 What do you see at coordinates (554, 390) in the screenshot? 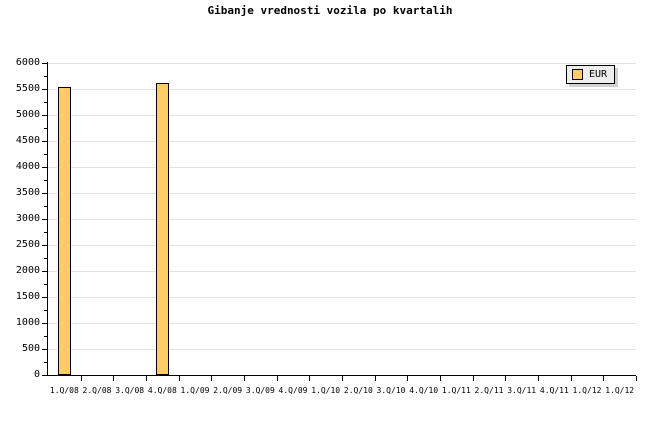
I see `x-axis-tick-label: 4.Q/11` at bounding box center [554, 390].